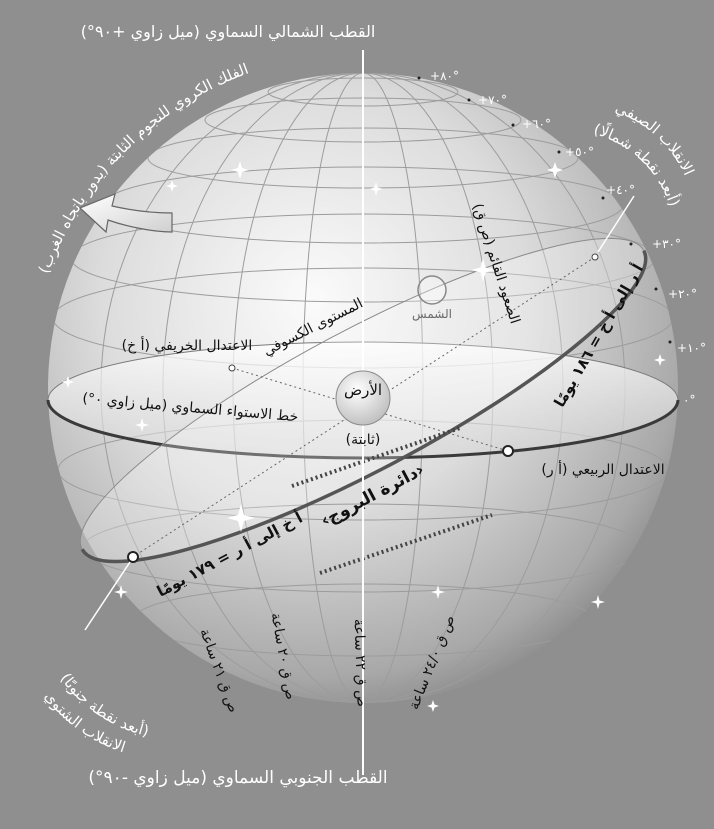  Describe the element at coordinates (666, 244) in the screenshot. I see `dec-tick-30: +٣٠°` at that location.